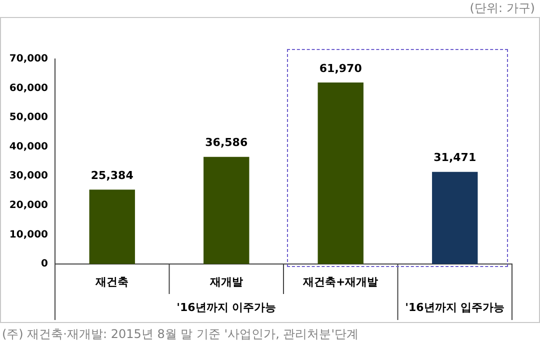 The width and height of the screenshot is (540, 346). What do you see at coordinates (28, 234) in the screenshot?
I see `y-tick-label: 10,000` at bounding box center [28, 234].